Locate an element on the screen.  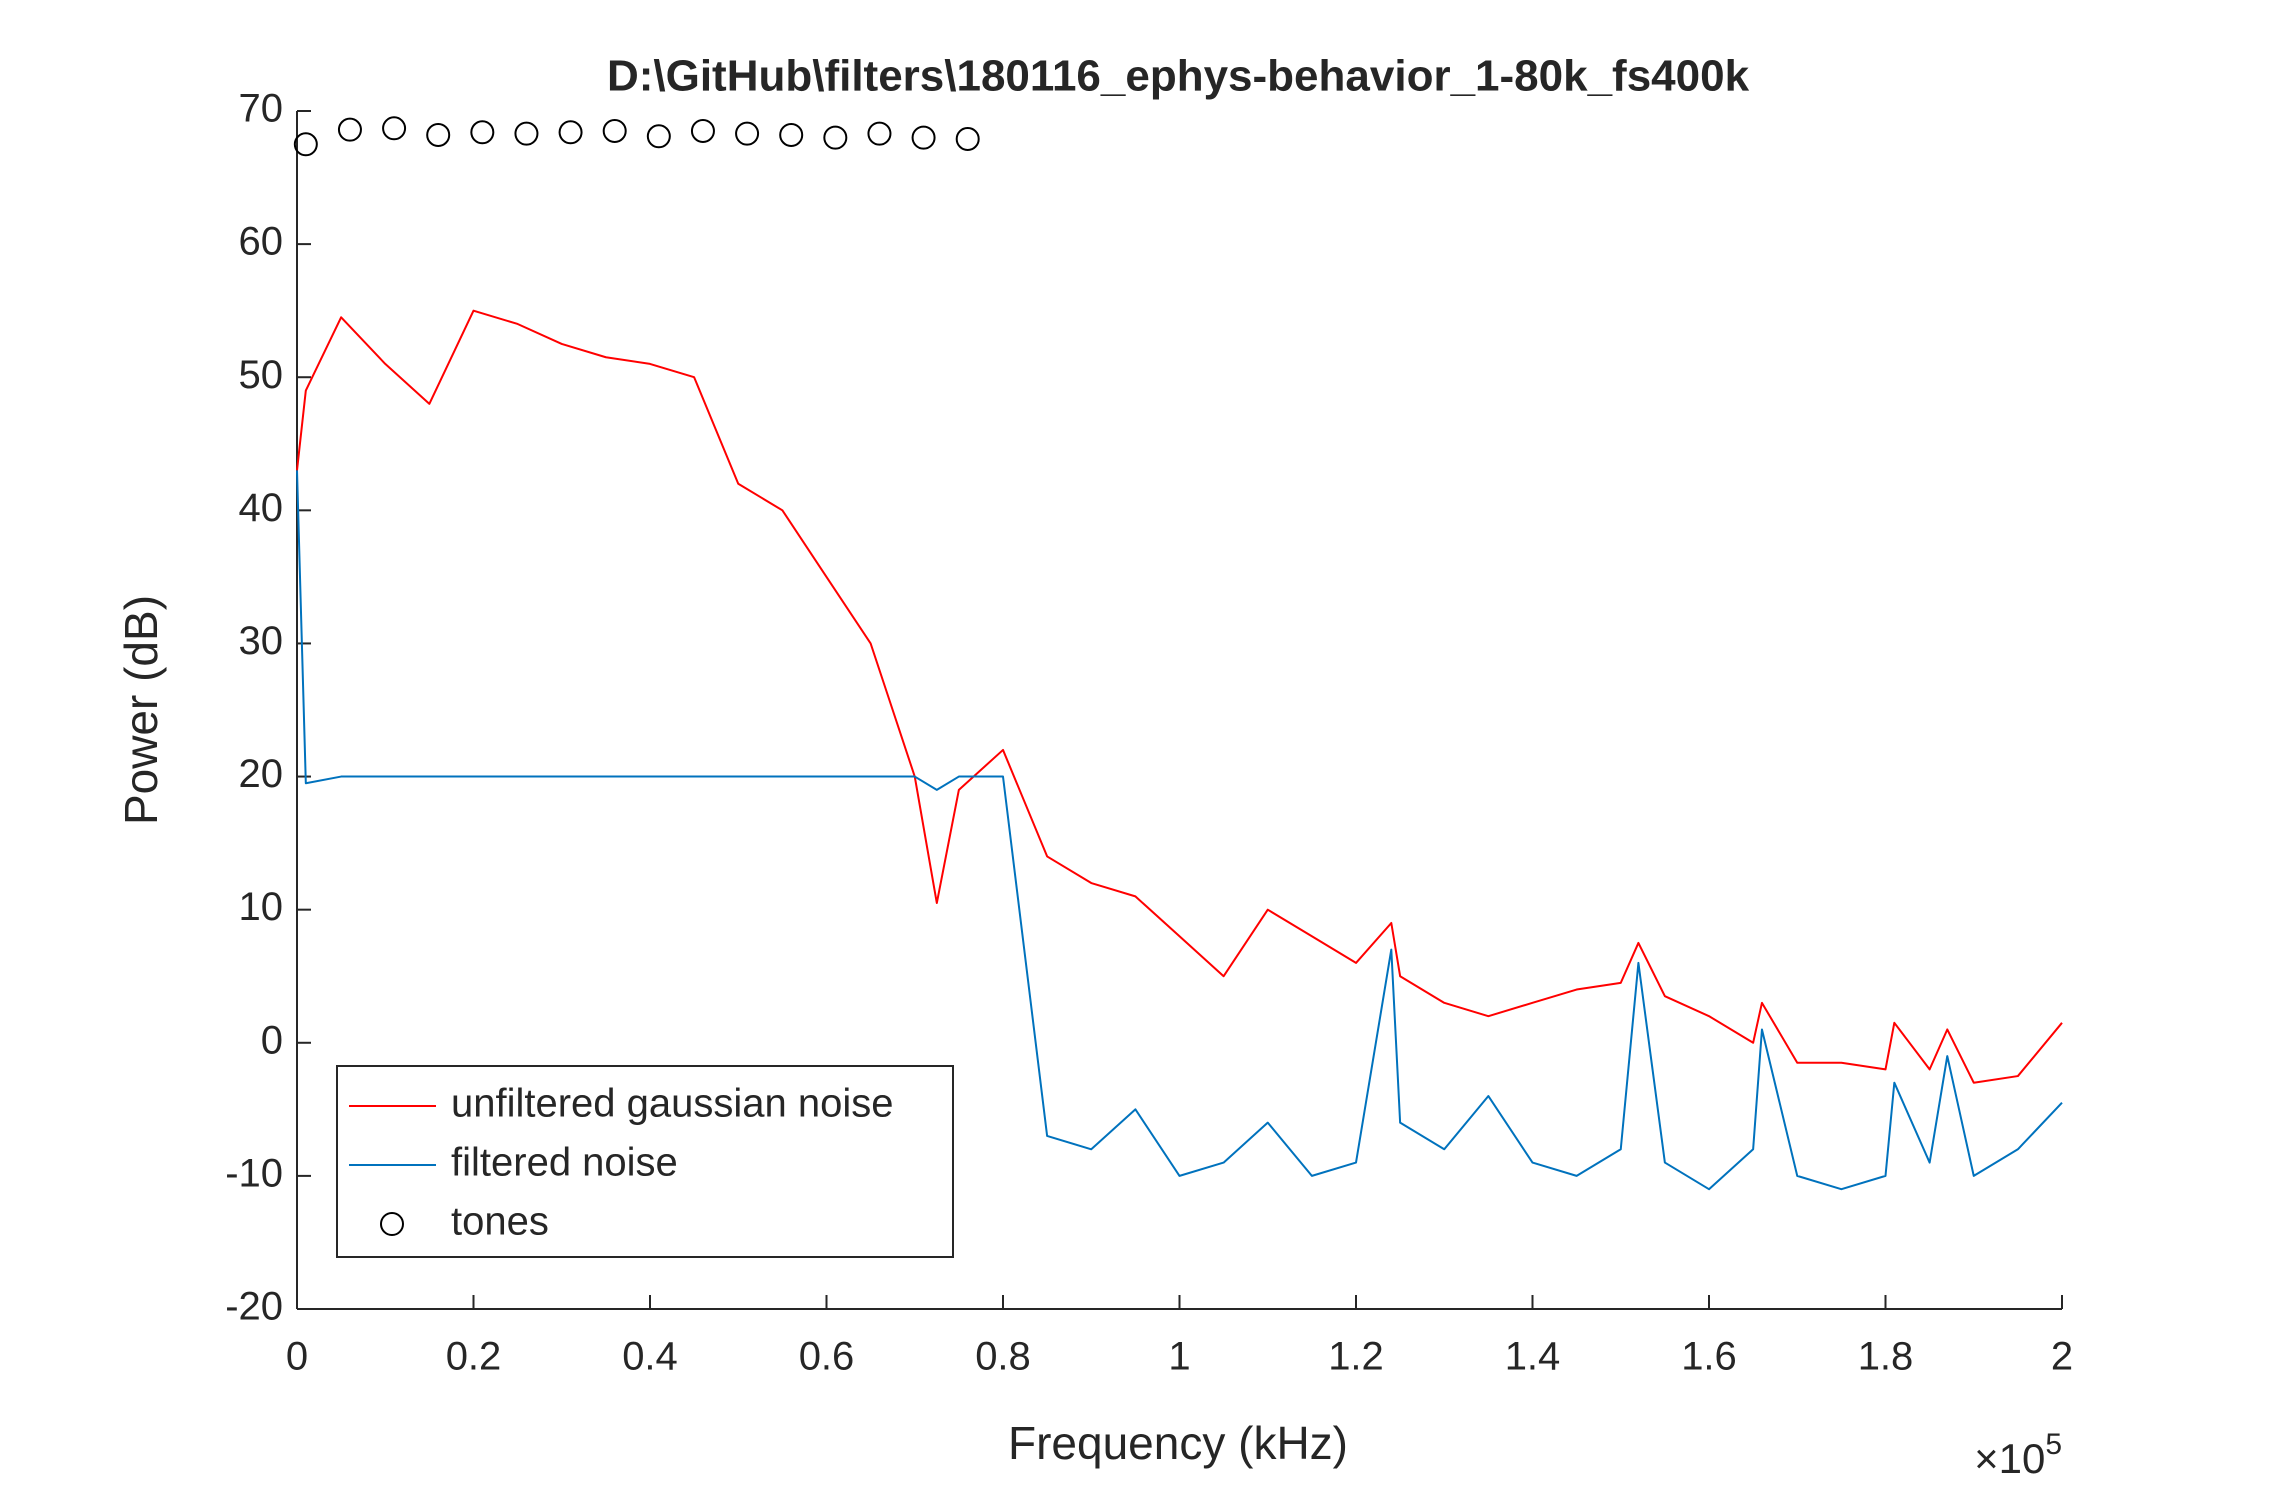
legend-box is located at coordinates (645, 1161).